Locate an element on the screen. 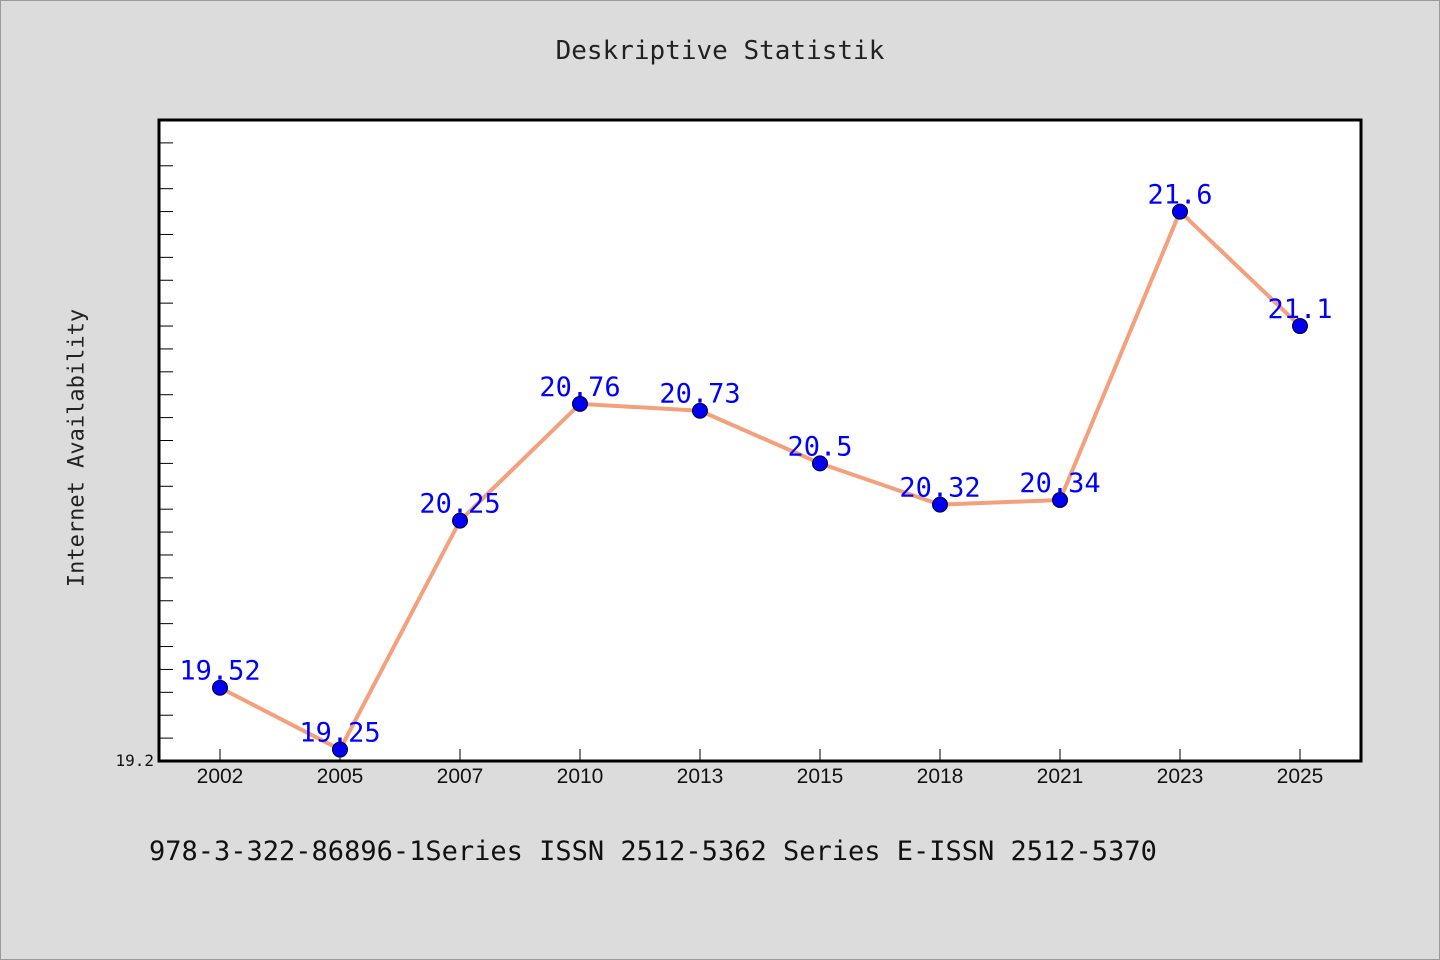  data-label: 20.25 is located at coordinates (459, 504).